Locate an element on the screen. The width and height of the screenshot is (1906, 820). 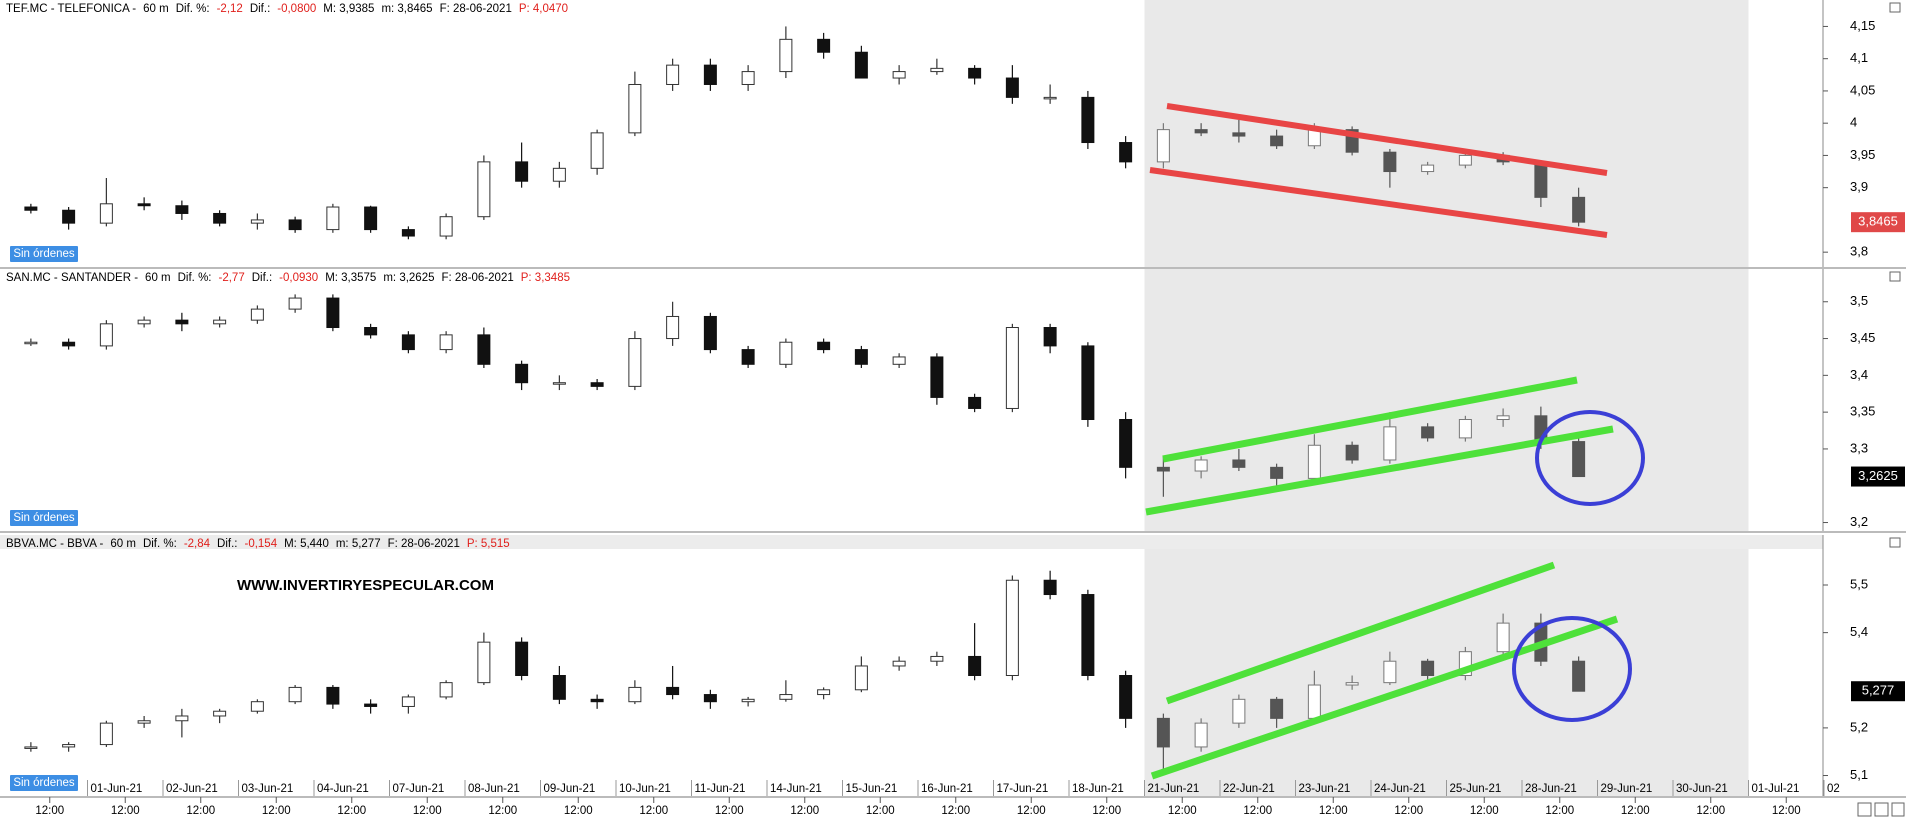
price-axis is located at coordinates (1864, 665).